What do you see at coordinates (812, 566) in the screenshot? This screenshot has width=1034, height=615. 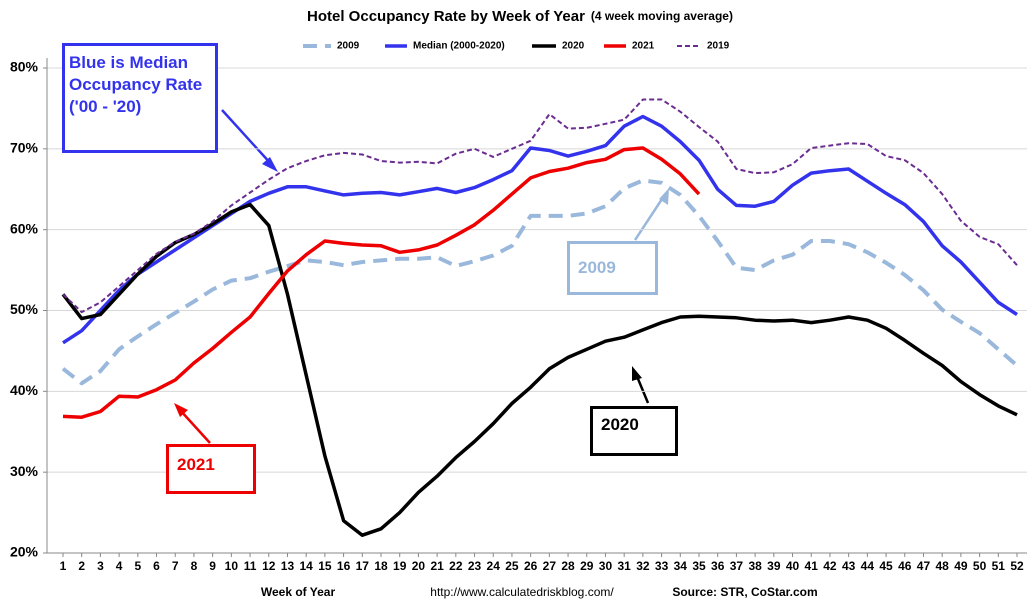 I see `x-tick-label: 41` at bounding box center [812, 566].